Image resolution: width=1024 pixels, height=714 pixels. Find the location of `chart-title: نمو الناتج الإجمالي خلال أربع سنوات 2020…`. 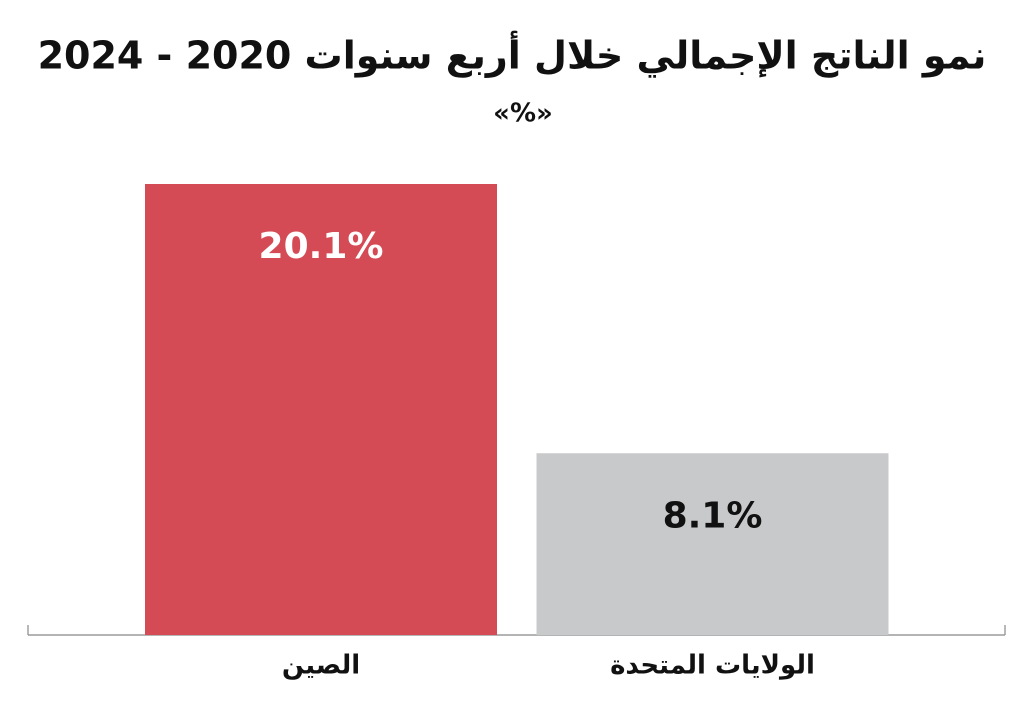

chart-title: نمو الناتج الإجمالي خلال أربع سنوات 2020… is located at coordinates (512, 54).